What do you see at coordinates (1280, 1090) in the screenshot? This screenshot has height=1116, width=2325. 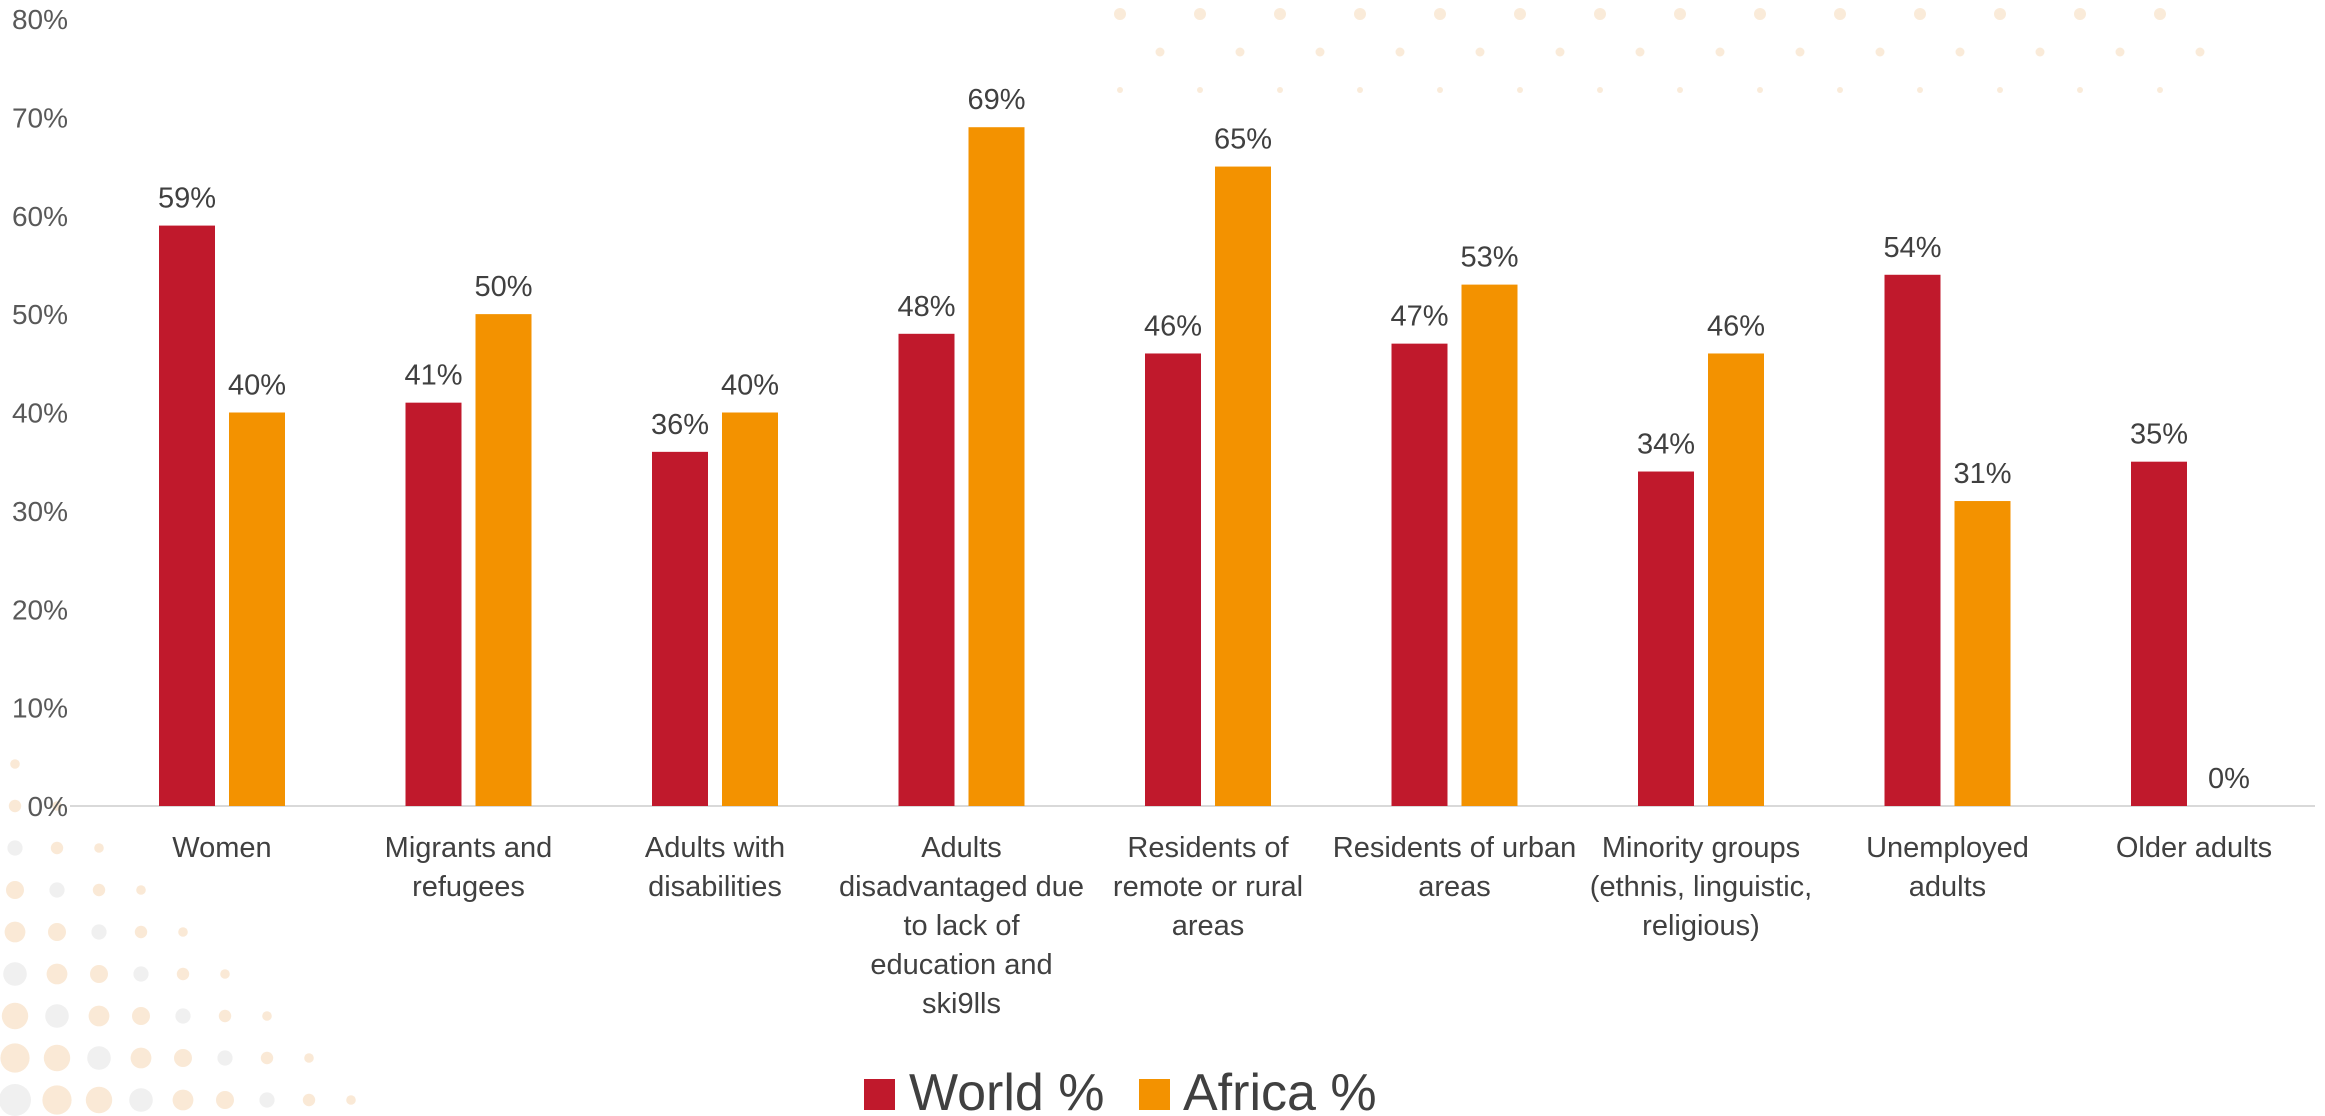 I see `legend-label: Africa %` at bounding box center [1280, 1090].